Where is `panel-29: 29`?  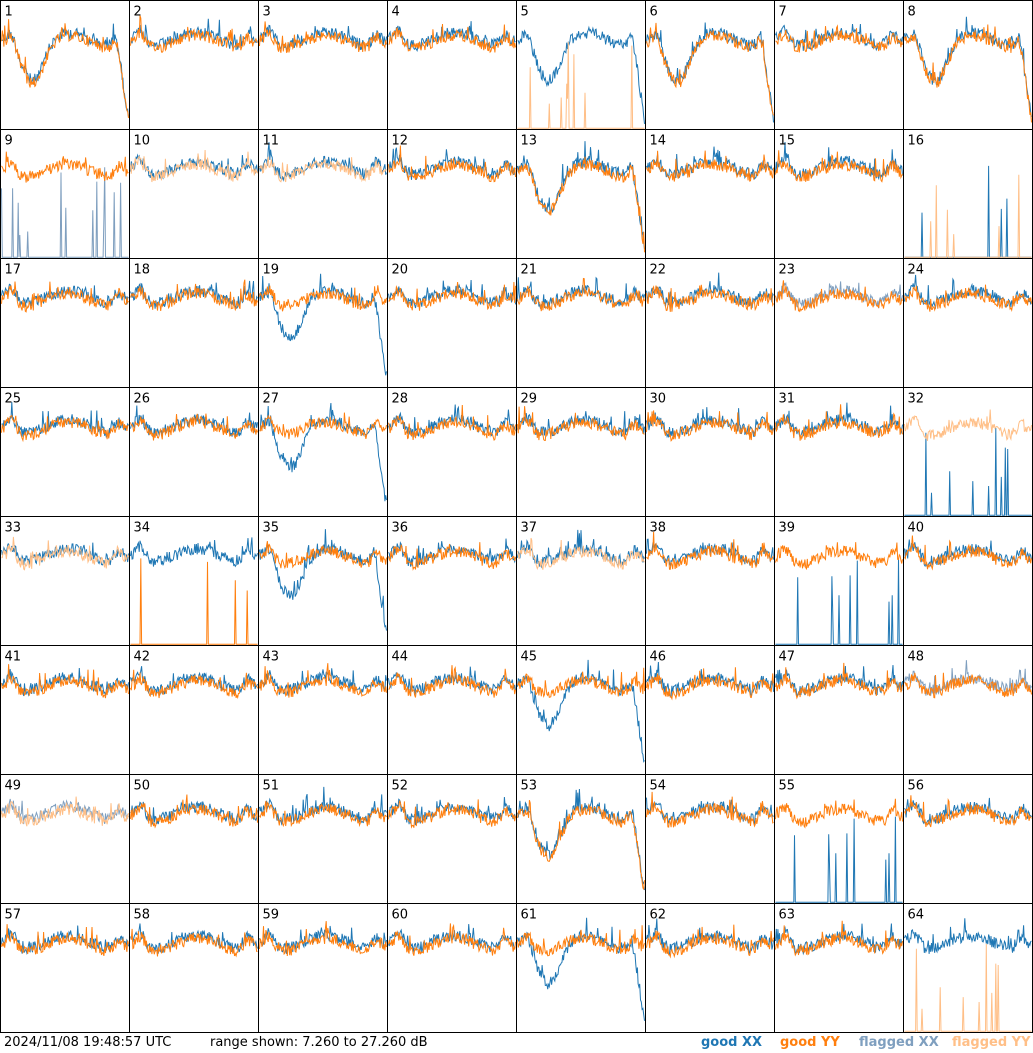
panel-29: 29 is located at coordinates (581, 452).